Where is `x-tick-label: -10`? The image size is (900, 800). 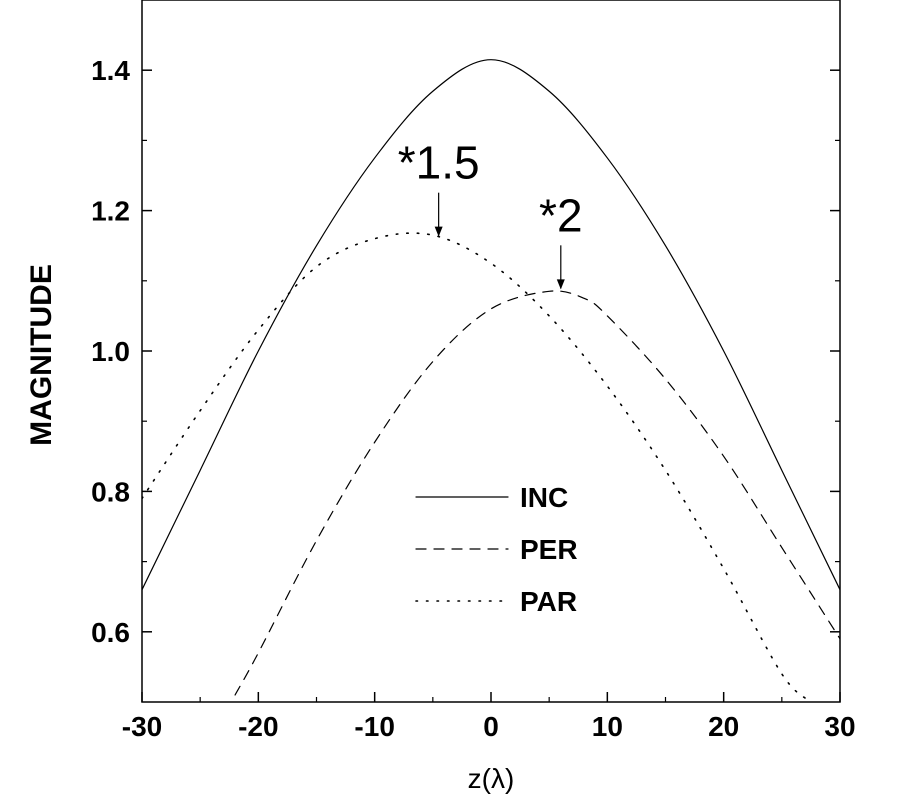 x-tick-label: -10 is located at coordinates (374, 726).